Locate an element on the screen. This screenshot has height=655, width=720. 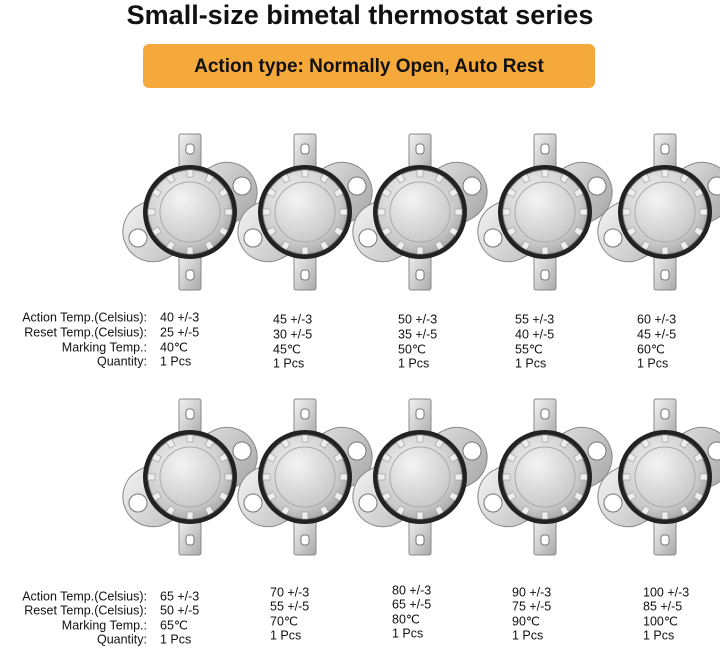
spec-value: 70 +/-3 is located at coordinates (289, 592).